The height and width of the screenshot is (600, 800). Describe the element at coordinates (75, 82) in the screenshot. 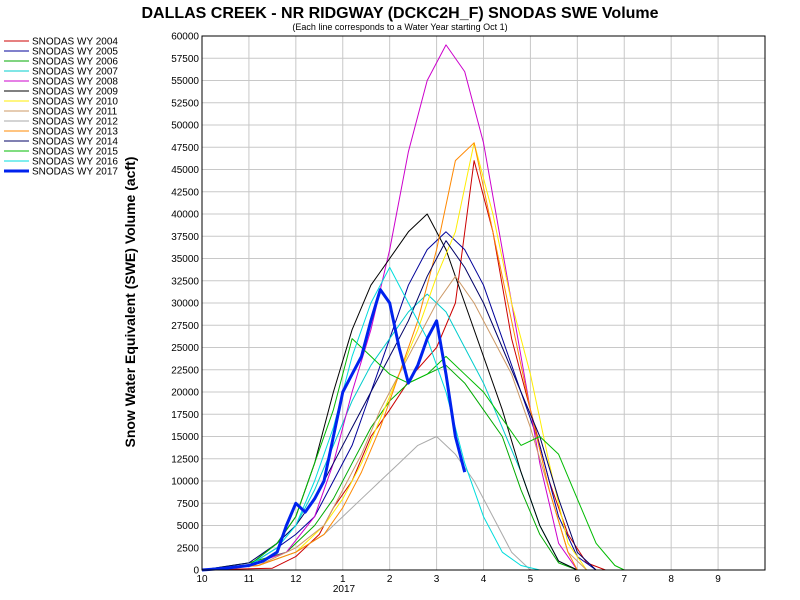

I see `legend-entry: SNODAS WY 2008` at that location.